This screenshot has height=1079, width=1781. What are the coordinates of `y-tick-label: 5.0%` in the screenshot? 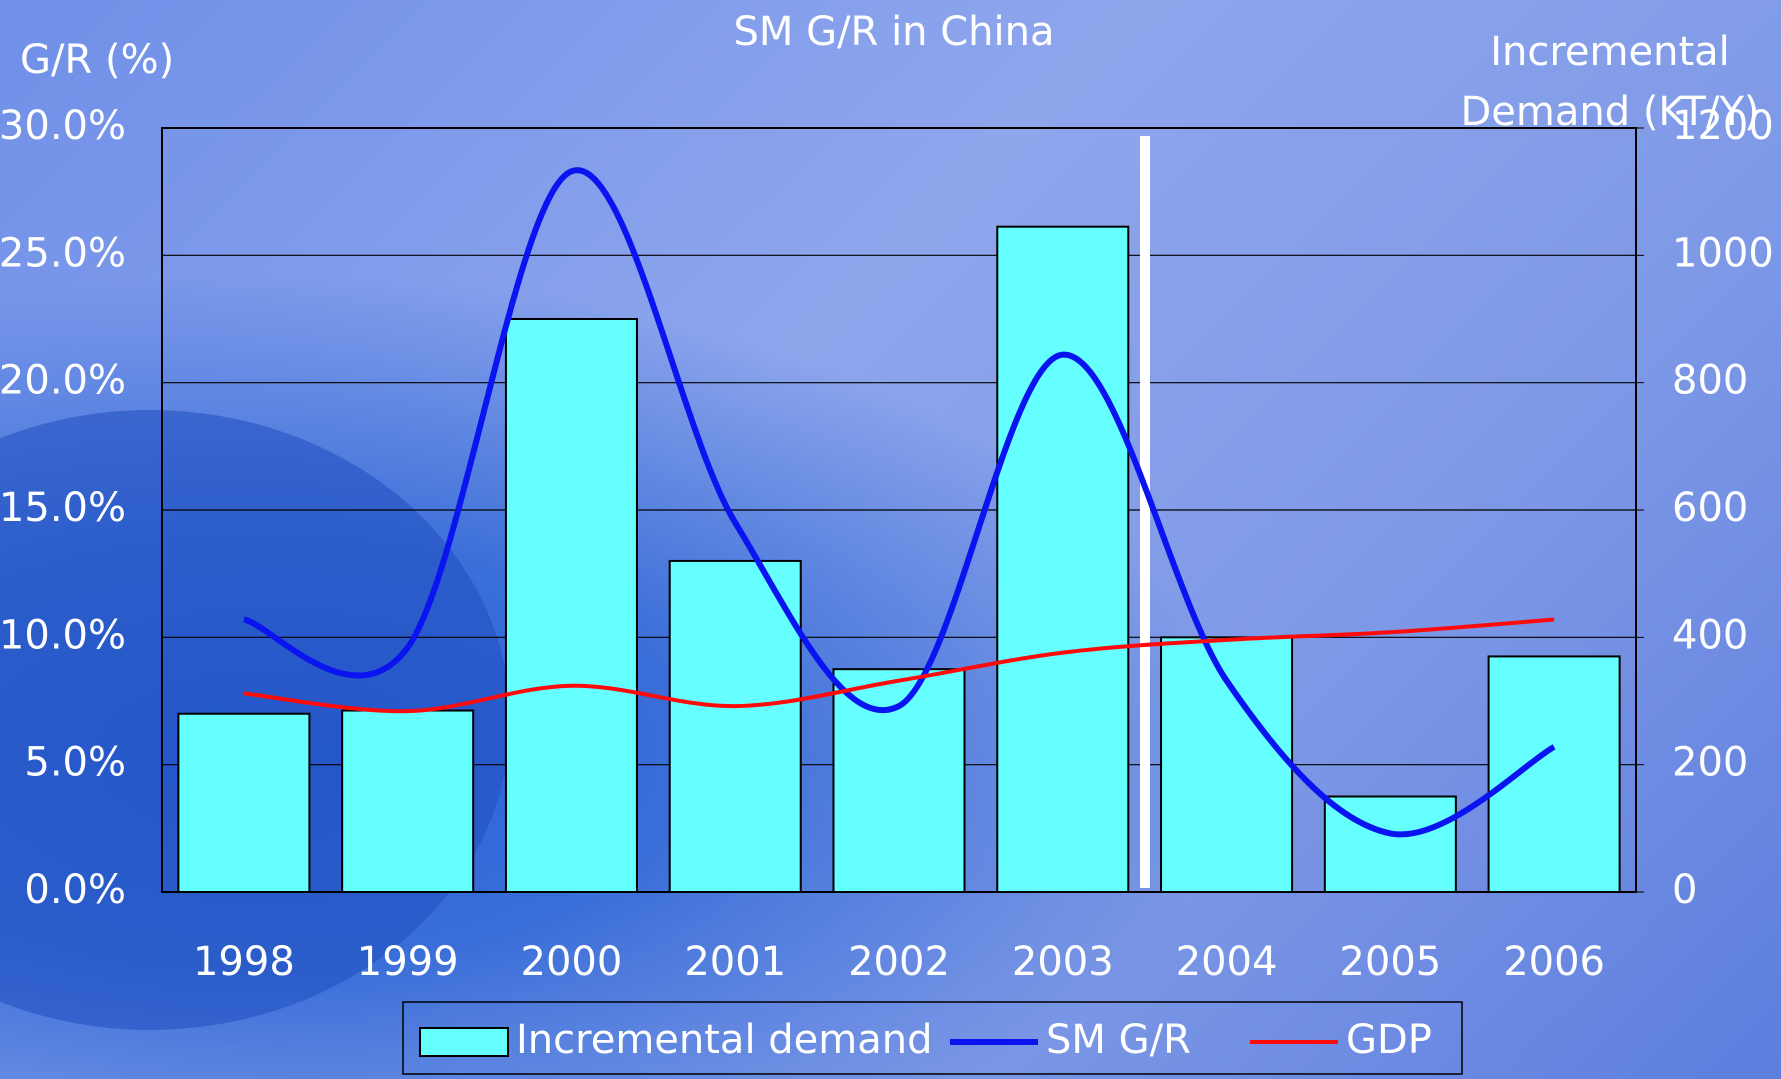 It's located at (75, 763).